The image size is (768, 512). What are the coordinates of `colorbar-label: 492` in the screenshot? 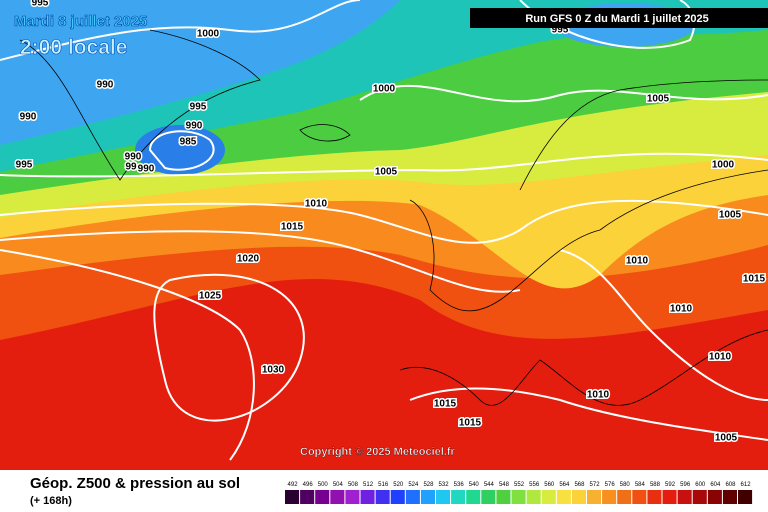 It's located at (293, 485).